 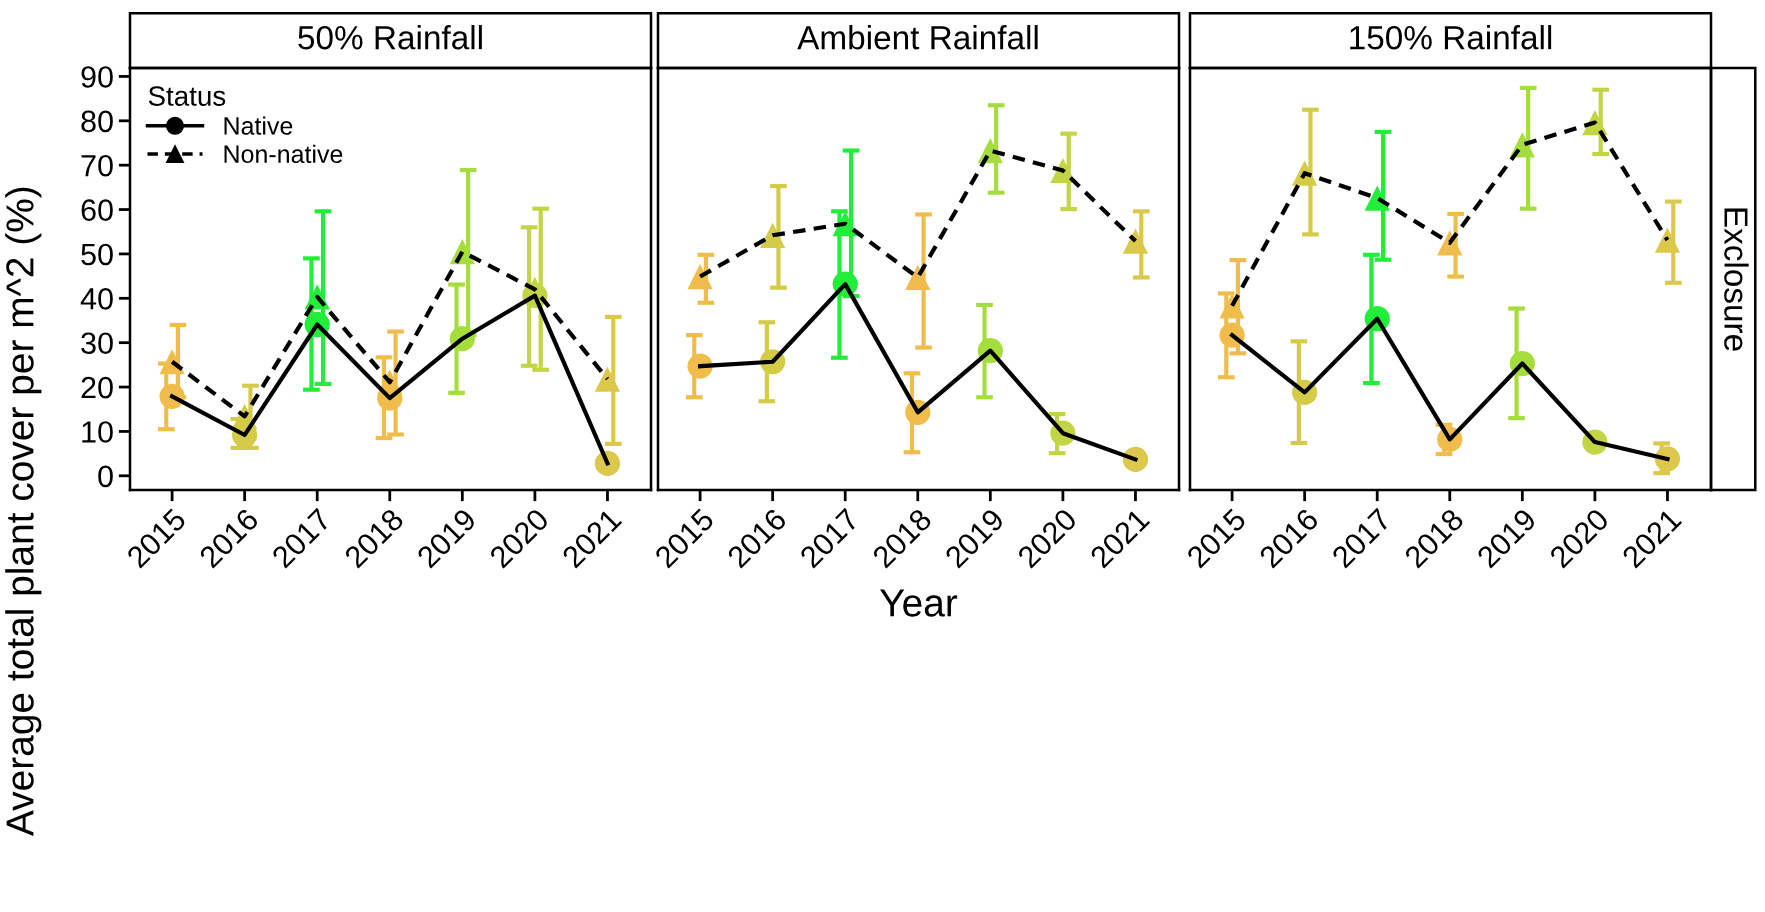 What do you see at coordinates (258, 125) in the screenshot?
I see `legend-label: Native` at bounding box center [258, 125].